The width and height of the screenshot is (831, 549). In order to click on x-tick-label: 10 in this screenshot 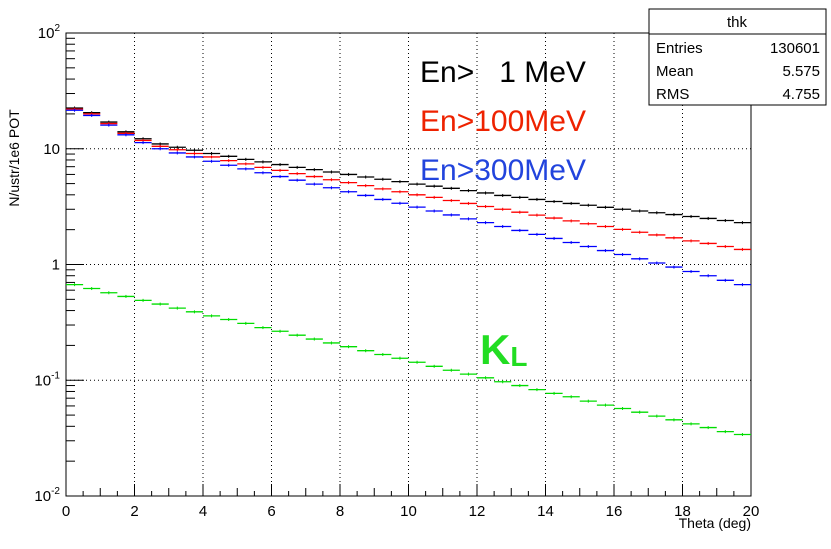, I will do `click(408, 511)`.